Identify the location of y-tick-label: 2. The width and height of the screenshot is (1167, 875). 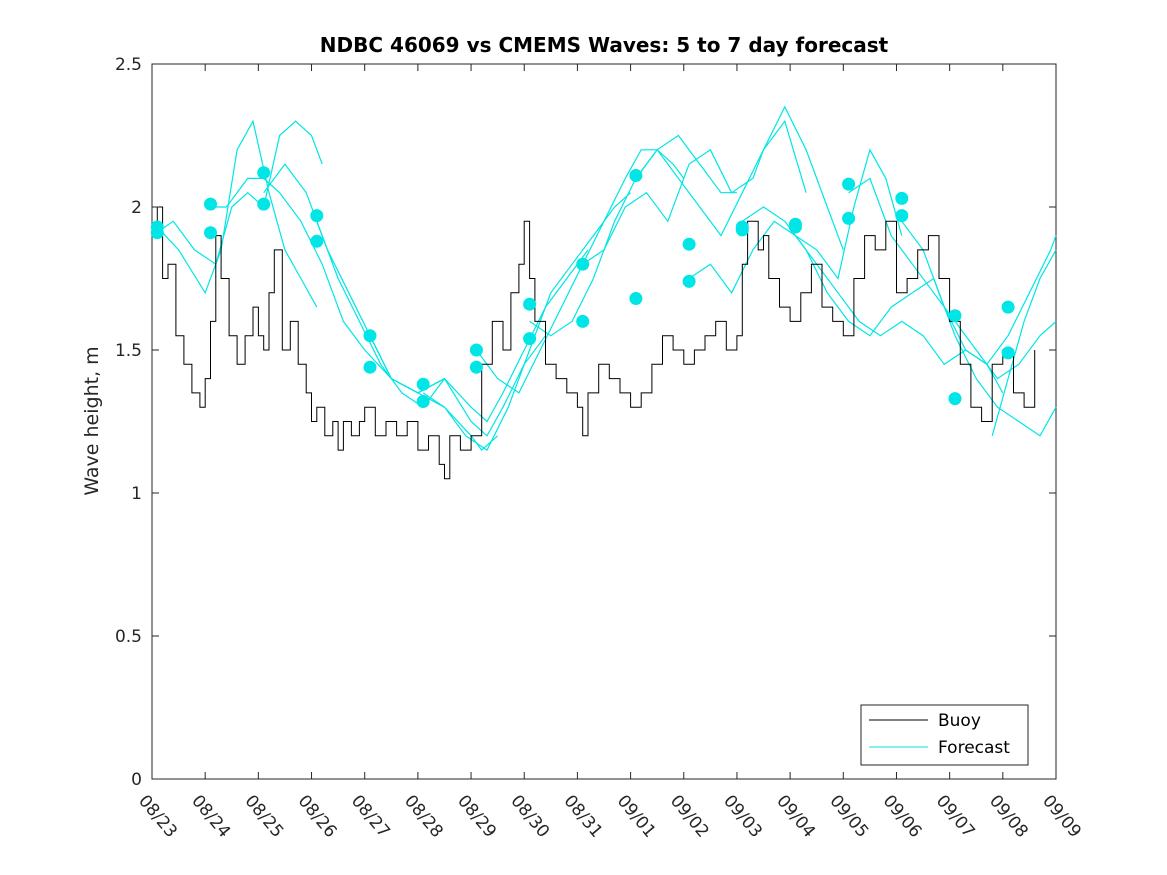
(136, 208).